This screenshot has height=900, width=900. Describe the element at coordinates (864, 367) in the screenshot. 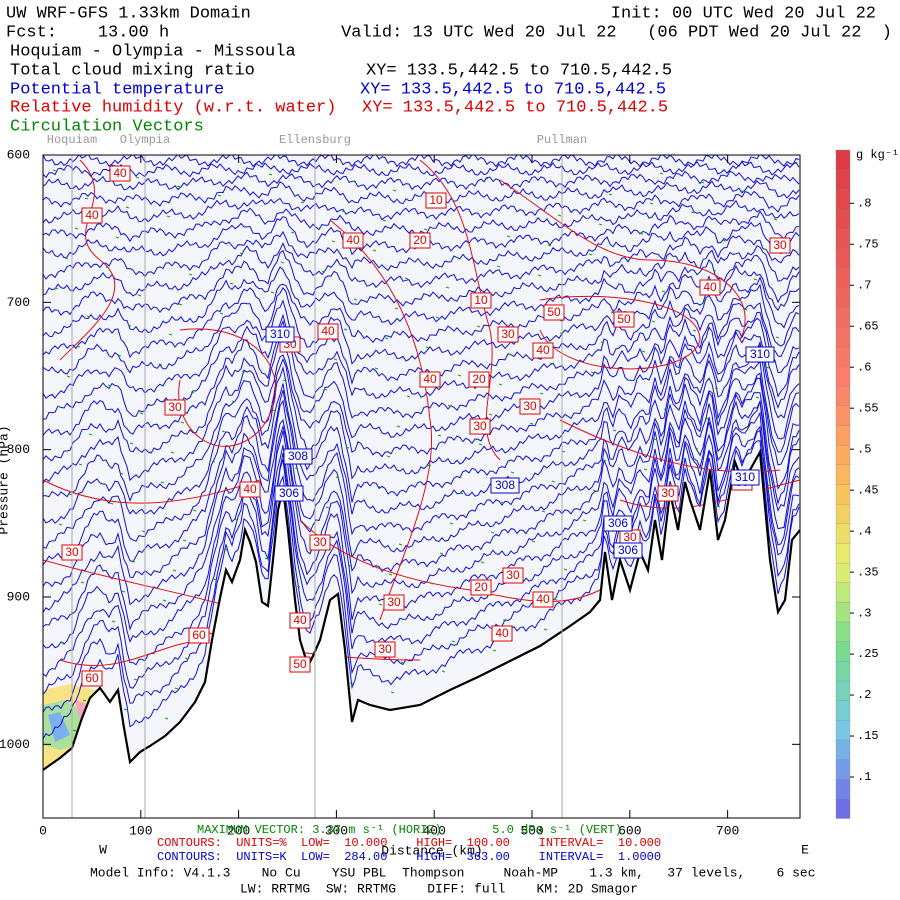

I see `colorbar-tick-label: .6` at that location.